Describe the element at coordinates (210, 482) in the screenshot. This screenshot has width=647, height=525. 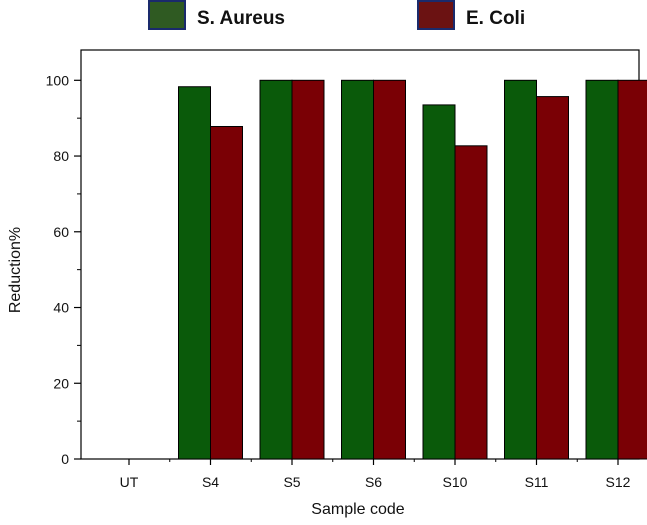
I see `x-tick-label: S4` at that location.